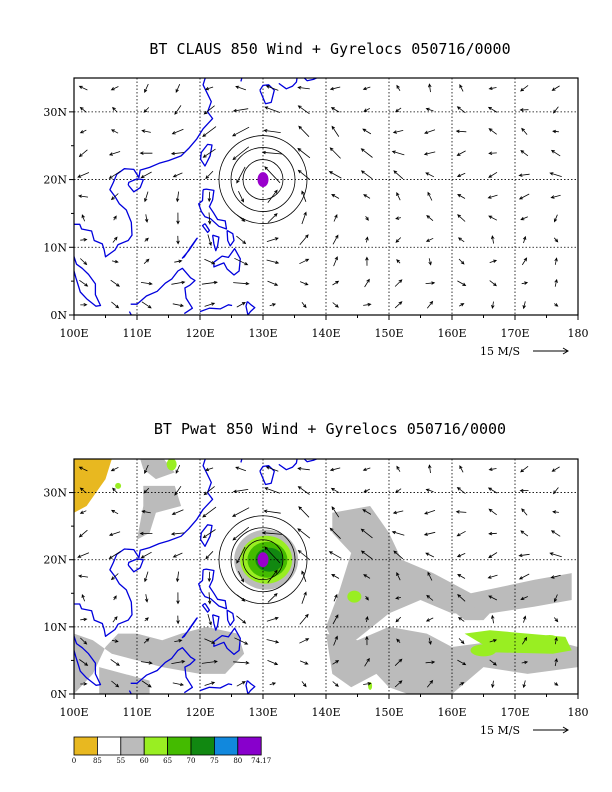  What do you see at coordinates (451, 712) in the screenshot?
I see `lon-tick-label: 160E` at bounding box center [451, 712].